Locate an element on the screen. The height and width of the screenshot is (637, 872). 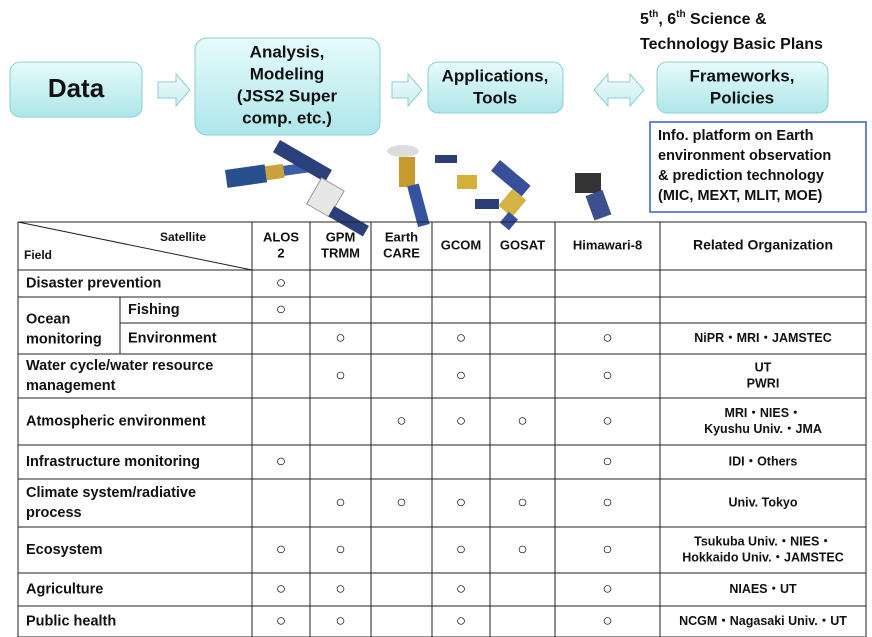
platform-text: & prediction technology is located at coordinates (741, 176).